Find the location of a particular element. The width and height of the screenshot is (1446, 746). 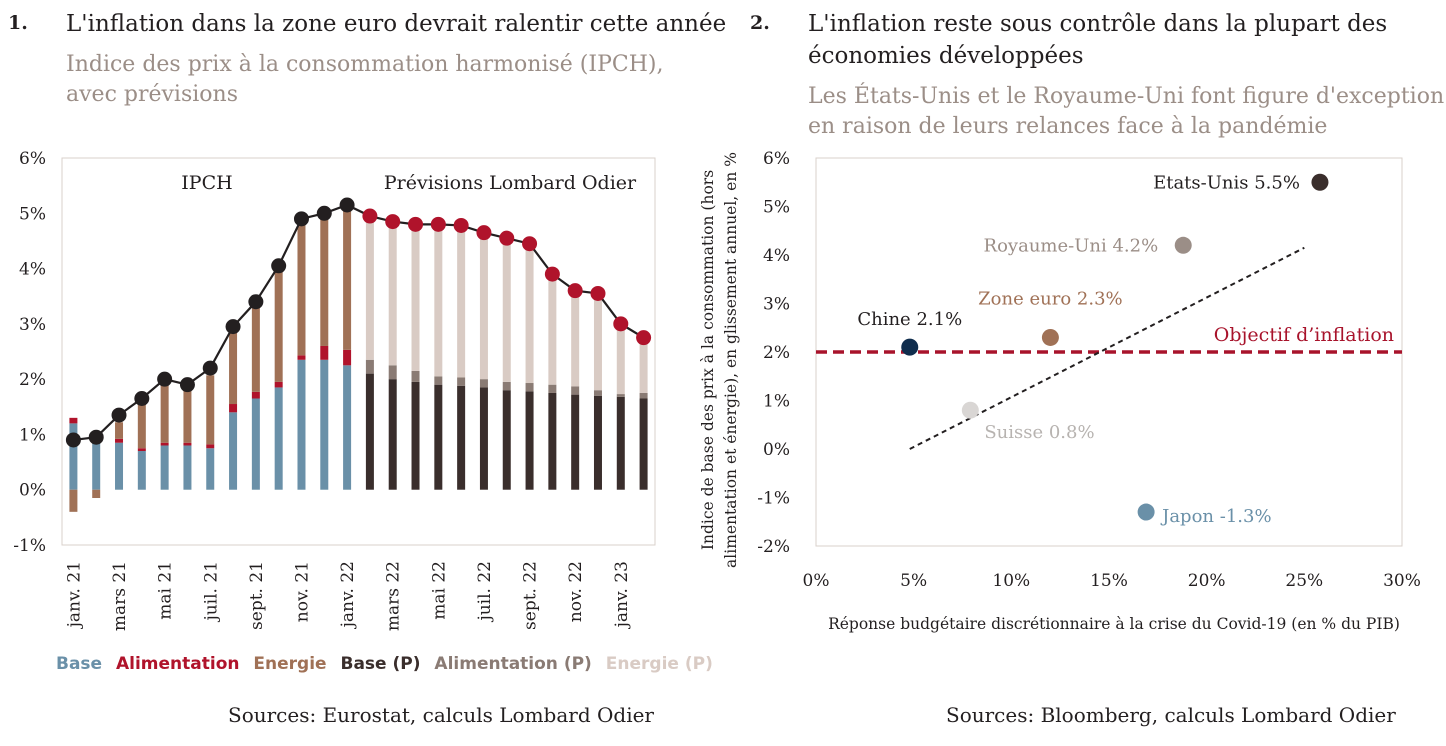

point-name: Royaume-Uni is located at coordinates (1048, 245).